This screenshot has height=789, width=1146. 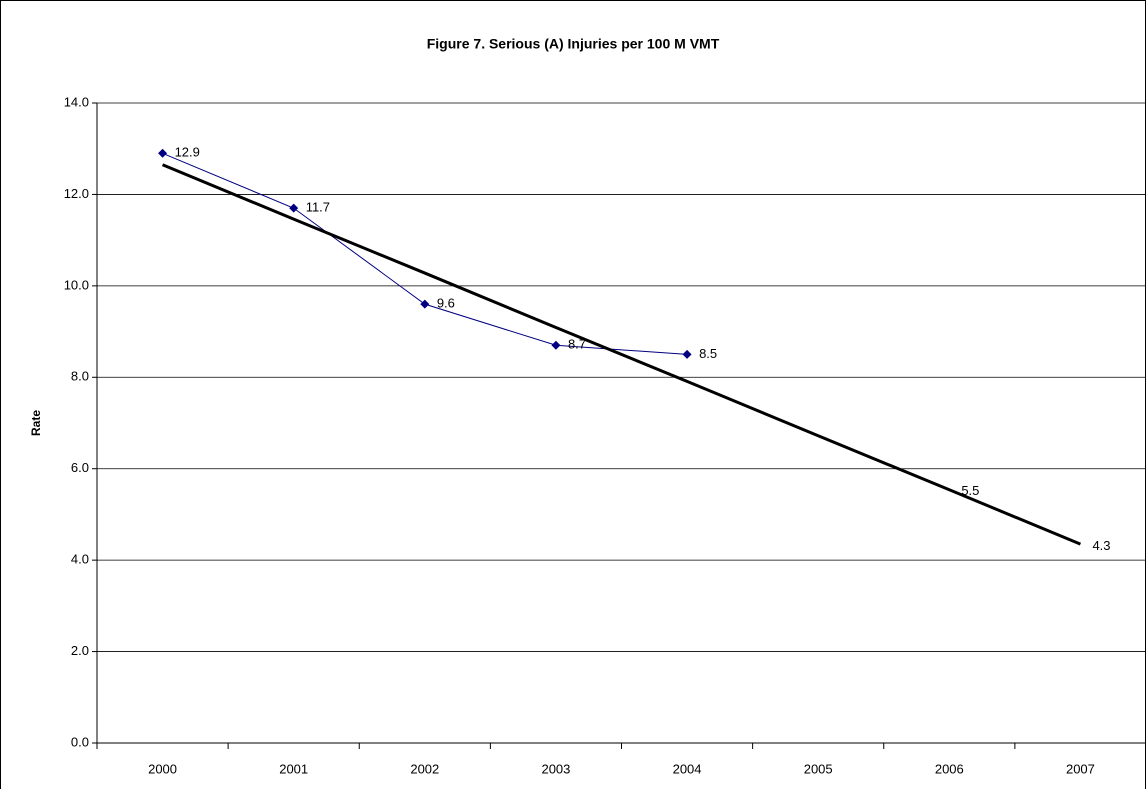 What do you see at coordinates (708, 353) in the screenshot?
I see `data-label: 8.5` at bounding box center [708, 353].